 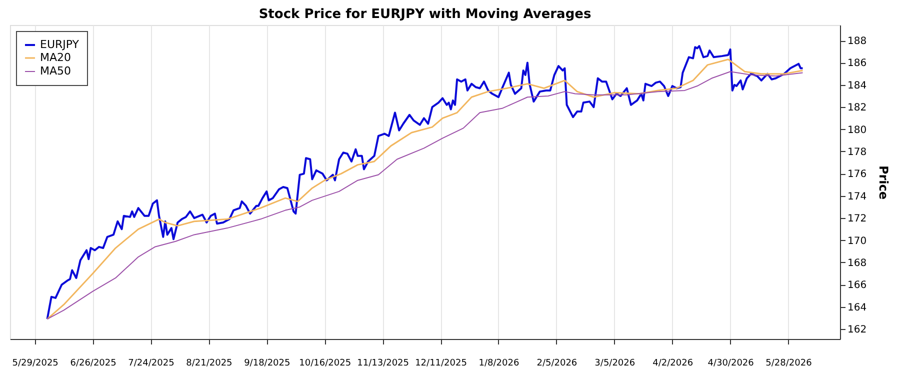 I want to click on x-tick-label: 5/28/2026, so click(x=789, y=363).